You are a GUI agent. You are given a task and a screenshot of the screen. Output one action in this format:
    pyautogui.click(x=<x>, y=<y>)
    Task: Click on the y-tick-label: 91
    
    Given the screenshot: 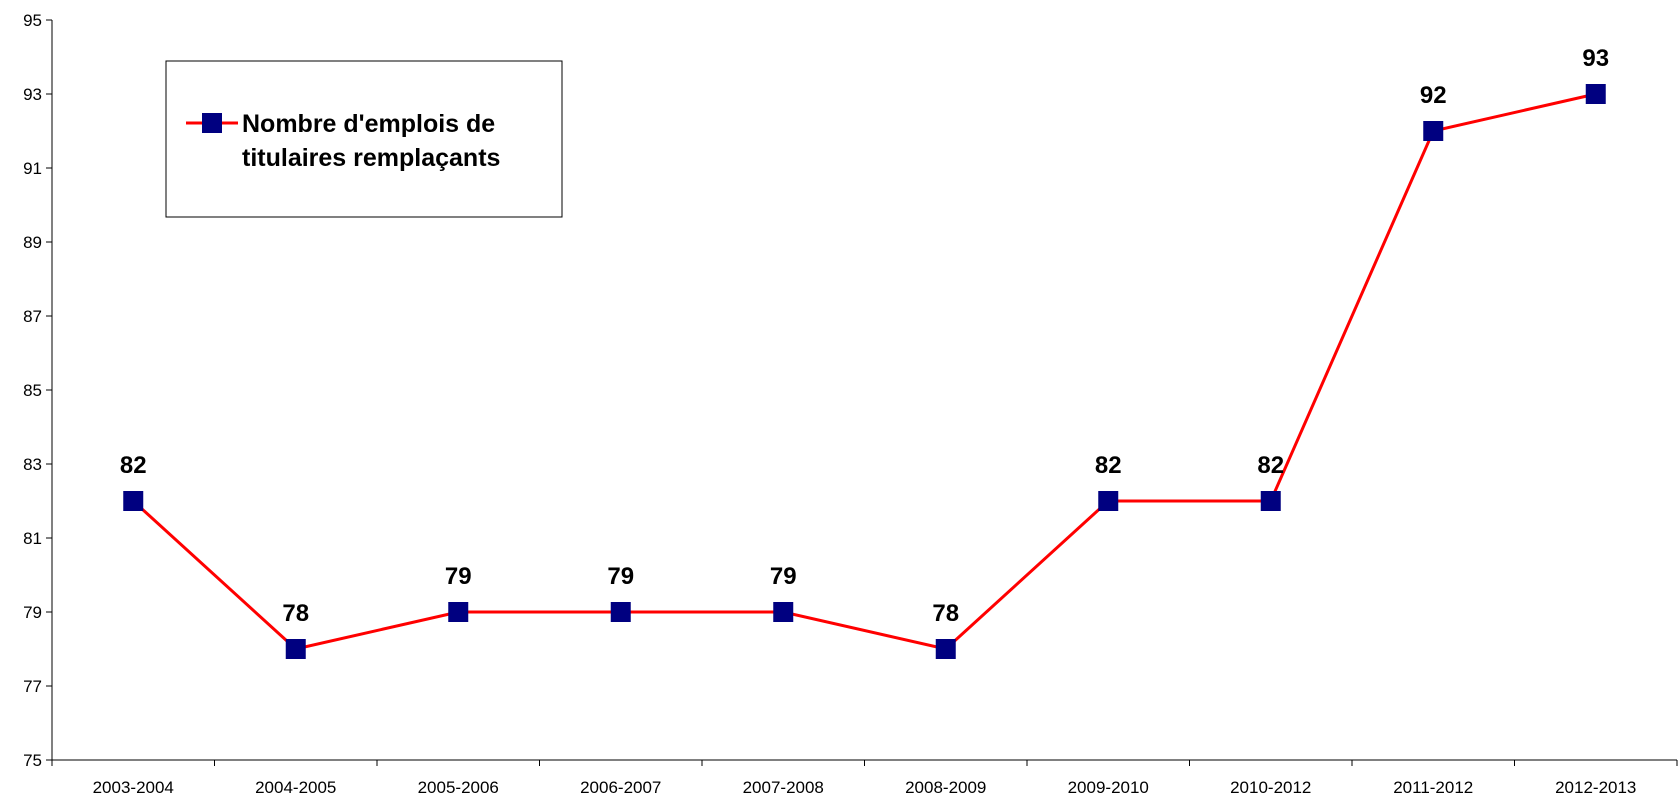 What is the action you would take?
    pyautogui.click(x=32, y=168)
    